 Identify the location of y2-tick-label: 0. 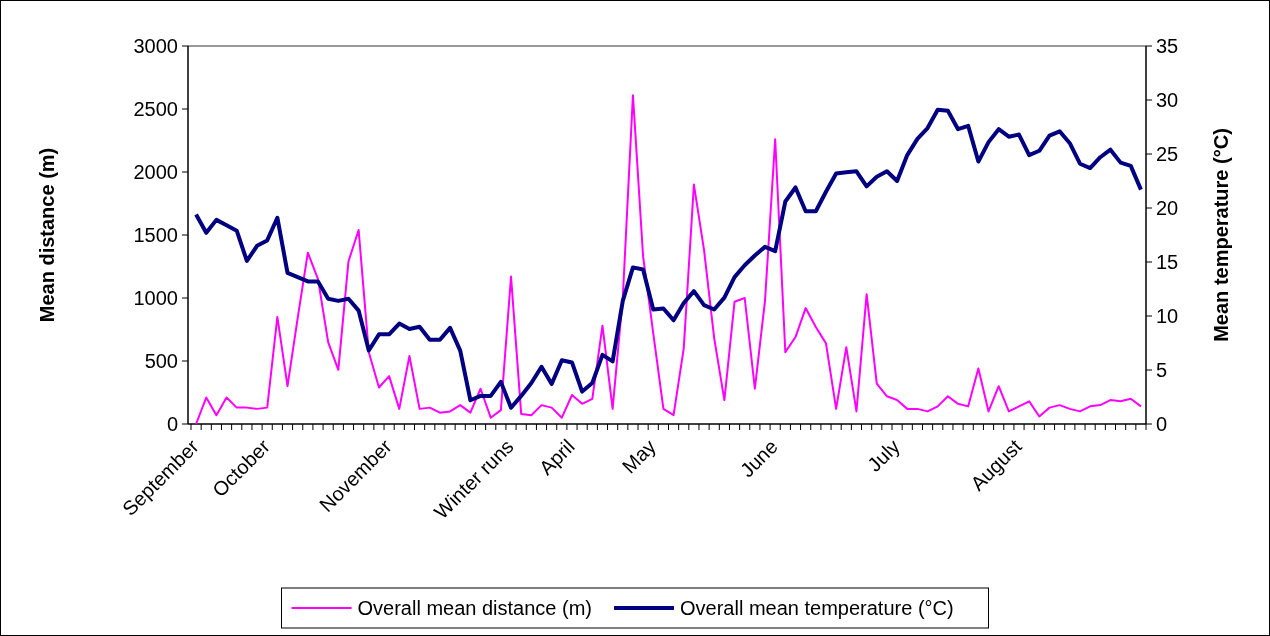
(1162, 424).